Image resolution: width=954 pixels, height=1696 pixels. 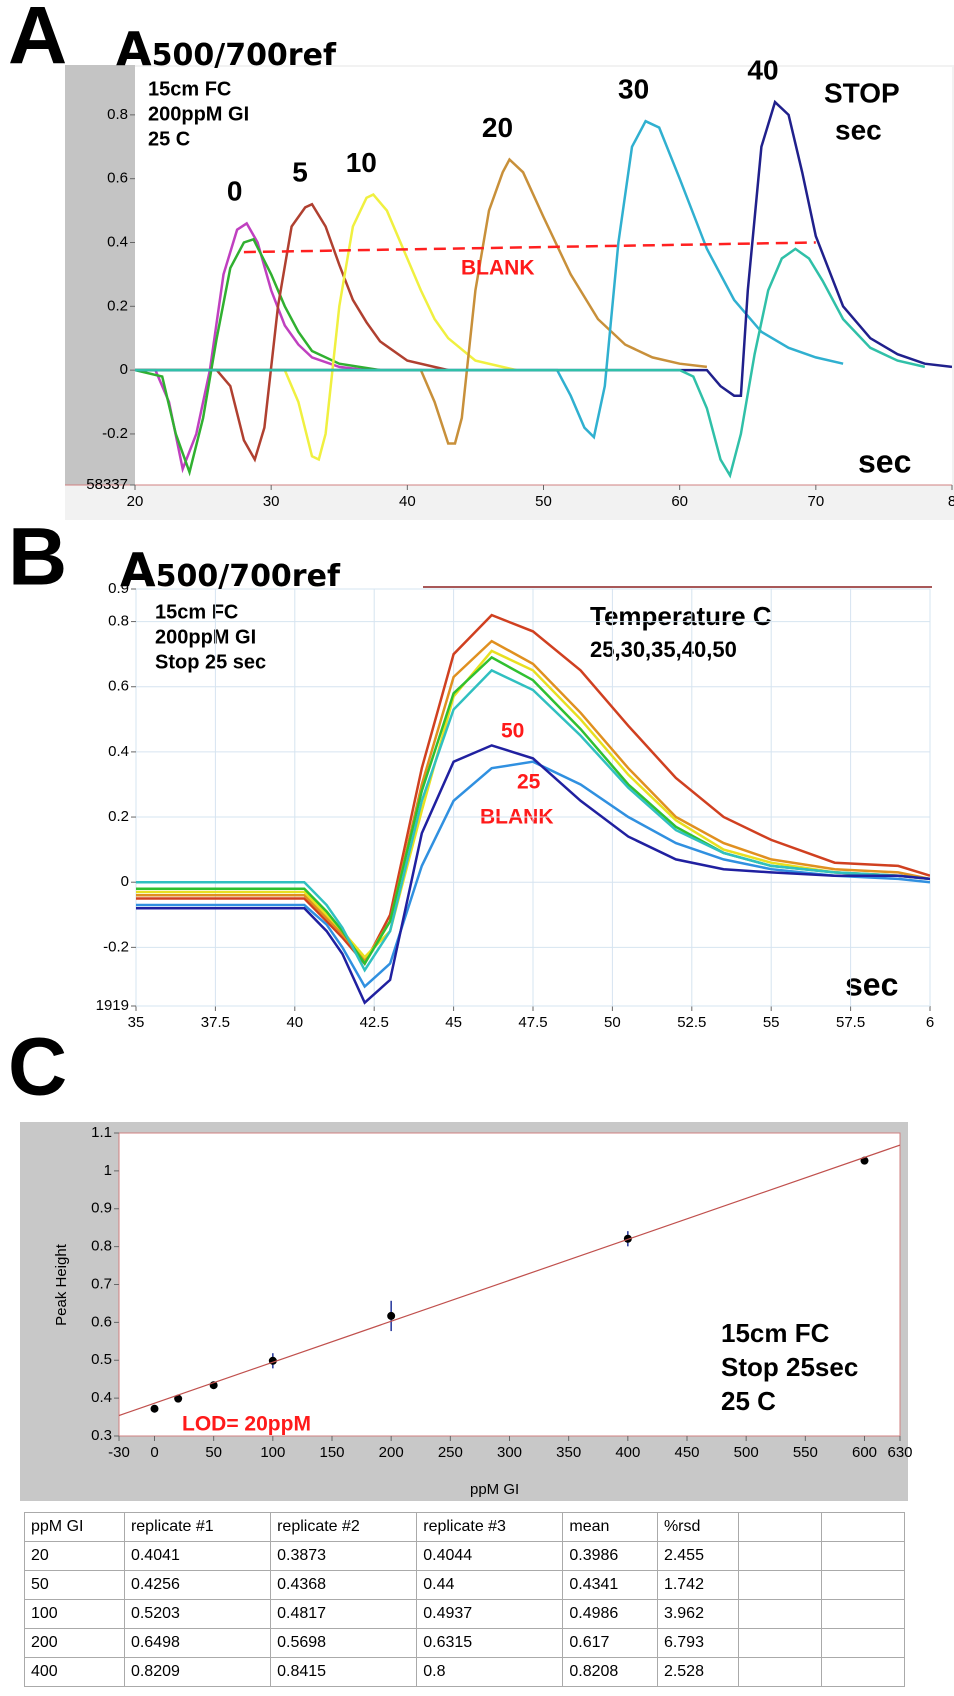 I want to click on annotation: A, so click(x=37, y=41).